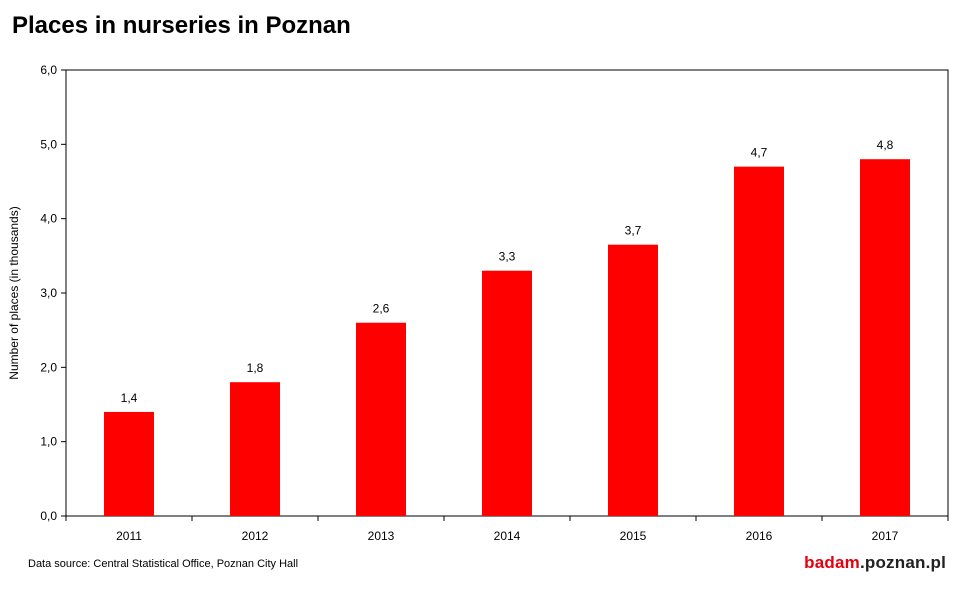 The image size is (966, 589). I want to click on x-tick-label: 2015, so click(633, 536).